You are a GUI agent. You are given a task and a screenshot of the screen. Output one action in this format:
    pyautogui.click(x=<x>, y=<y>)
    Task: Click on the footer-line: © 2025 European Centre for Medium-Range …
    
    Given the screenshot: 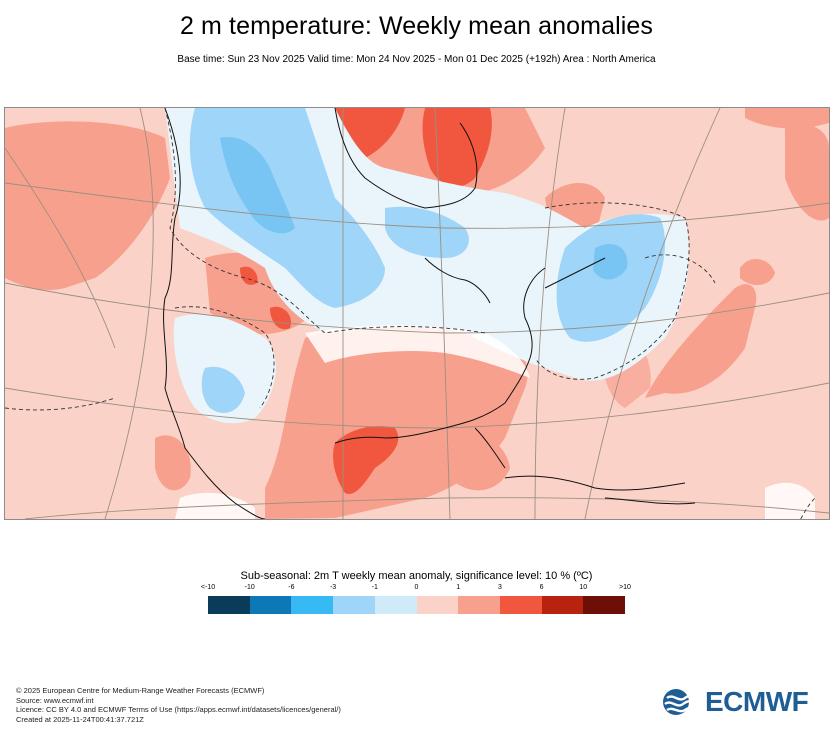 What is the action you would take?
    pyautogui.click(x=140, y=690)
    